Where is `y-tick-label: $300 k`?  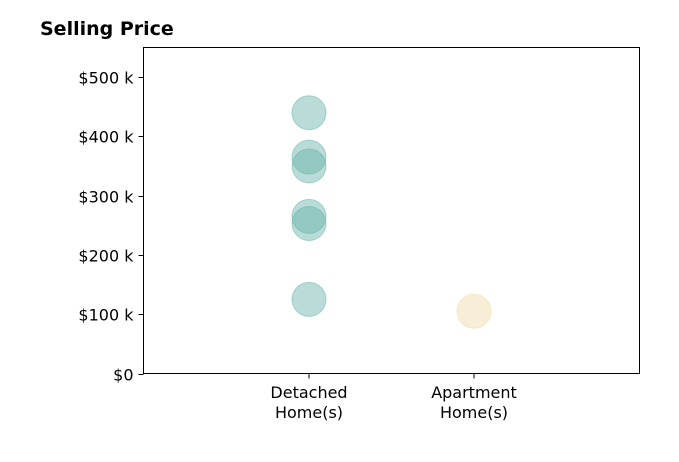 y-tick-label: $300 k is located at coordinates (106, 197).